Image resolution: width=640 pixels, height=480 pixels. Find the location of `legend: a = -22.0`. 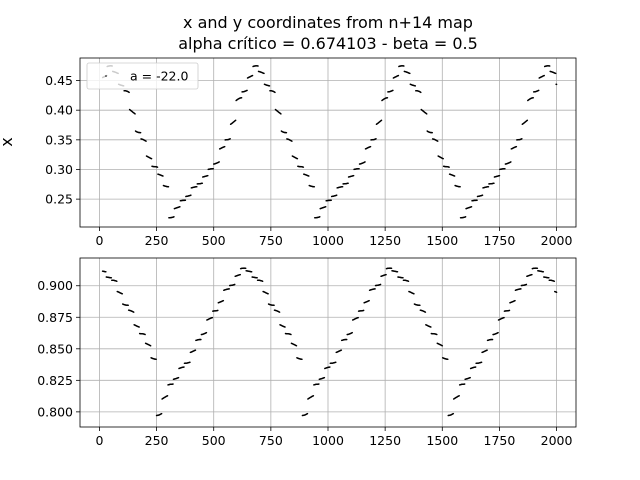

legend: a = -22.0 is located at coordinates (142, 76).